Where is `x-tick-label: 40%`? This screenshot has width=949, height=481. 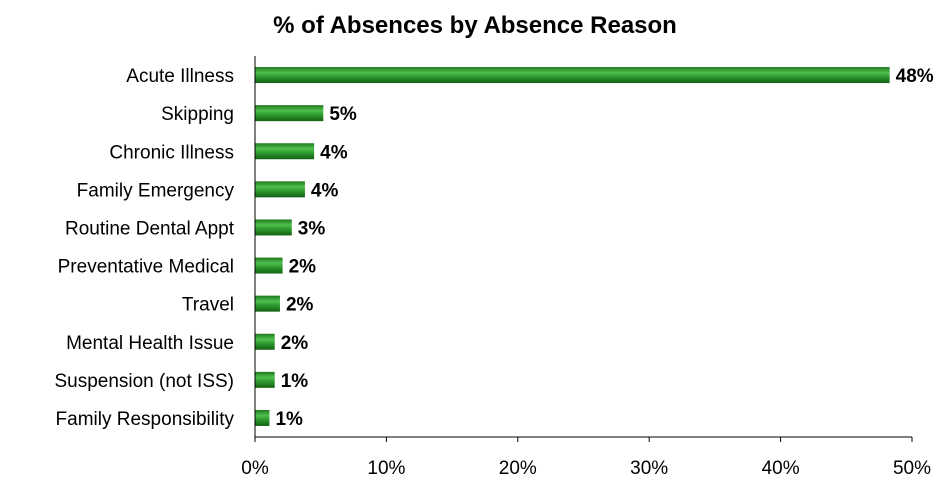 x-tick-label: 40% is located at coordinates (781, 468).